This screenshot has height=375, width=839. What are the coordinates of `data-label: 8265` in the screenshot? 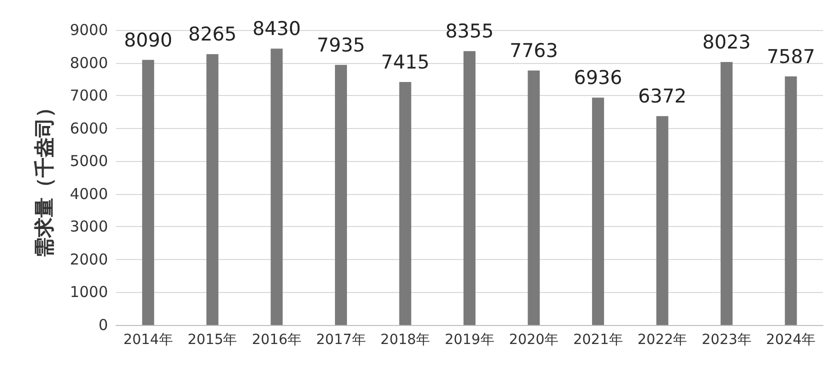 It's located at (212, 35).